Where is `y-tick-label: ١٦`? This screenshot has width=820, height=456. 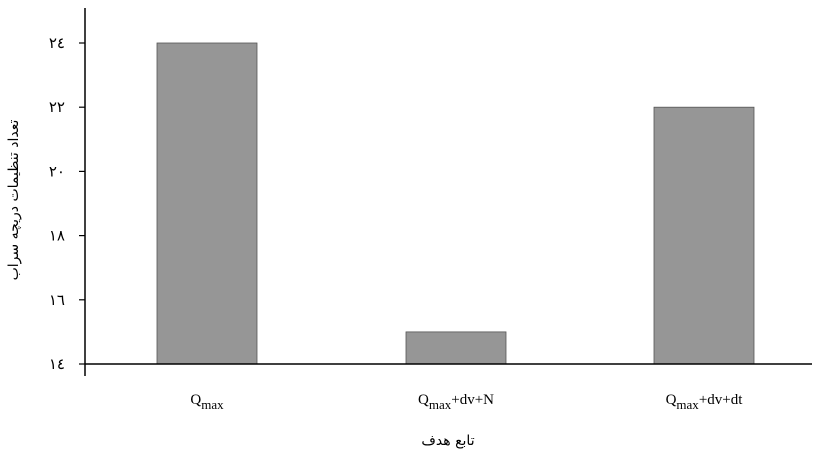
y-tick-label: ١٦ is located at coordinates (57, 300).